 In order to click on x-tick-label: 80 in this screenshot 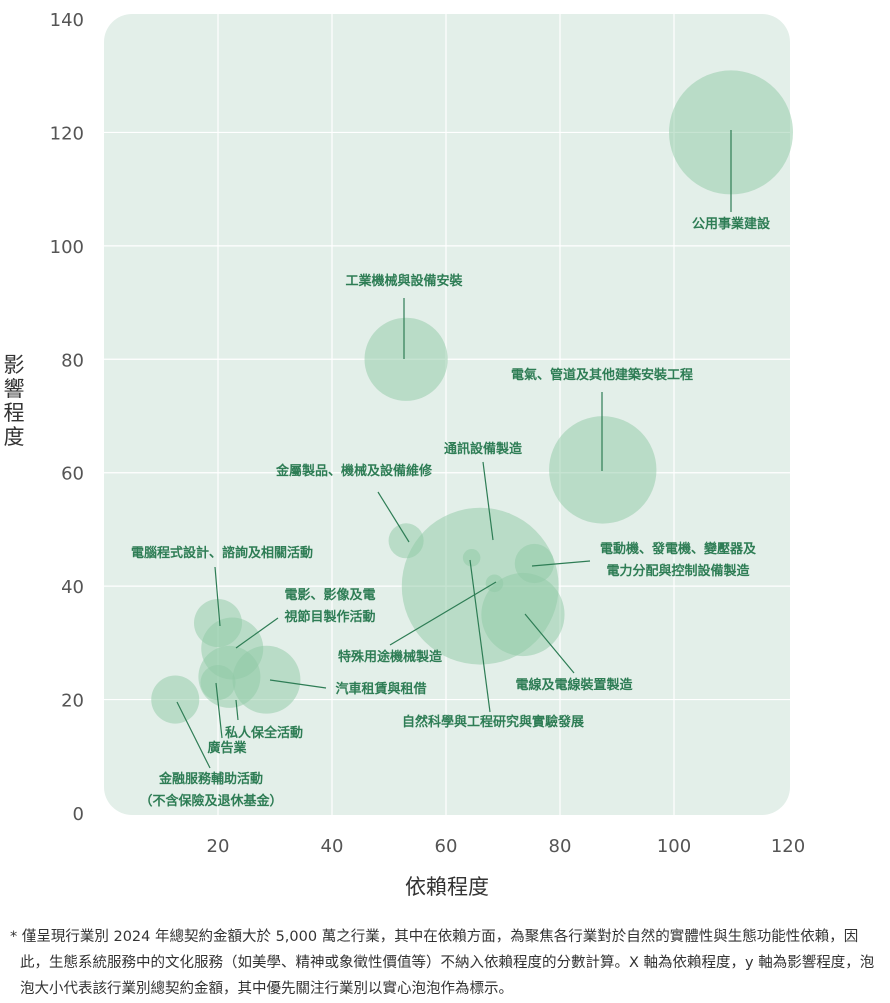, I will do `click(560, 846)`.